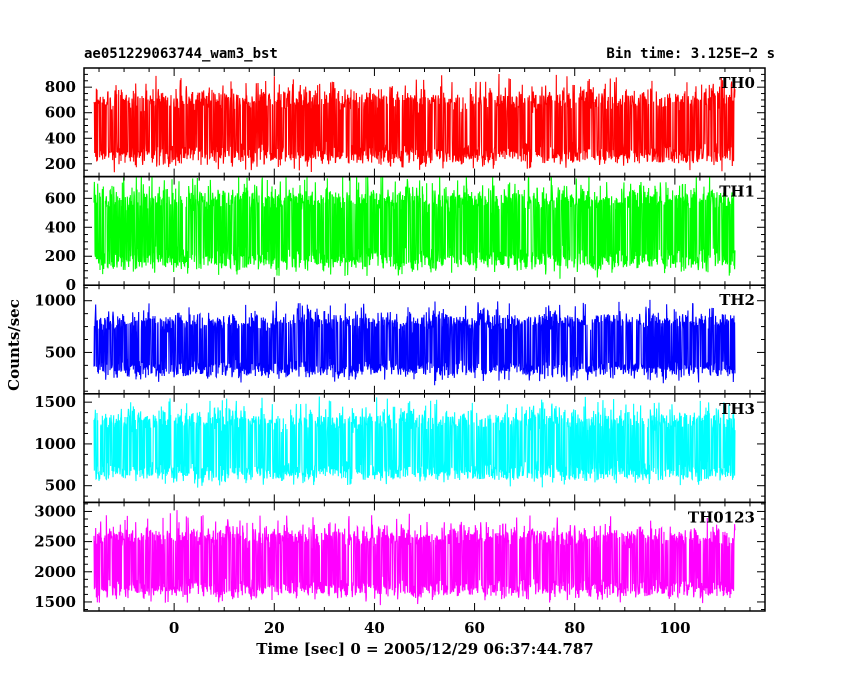 The width and height of the screenshot is (850, 680). I want to click on panel-th1: 0 200 400 600 TH1, so click(405, 234).